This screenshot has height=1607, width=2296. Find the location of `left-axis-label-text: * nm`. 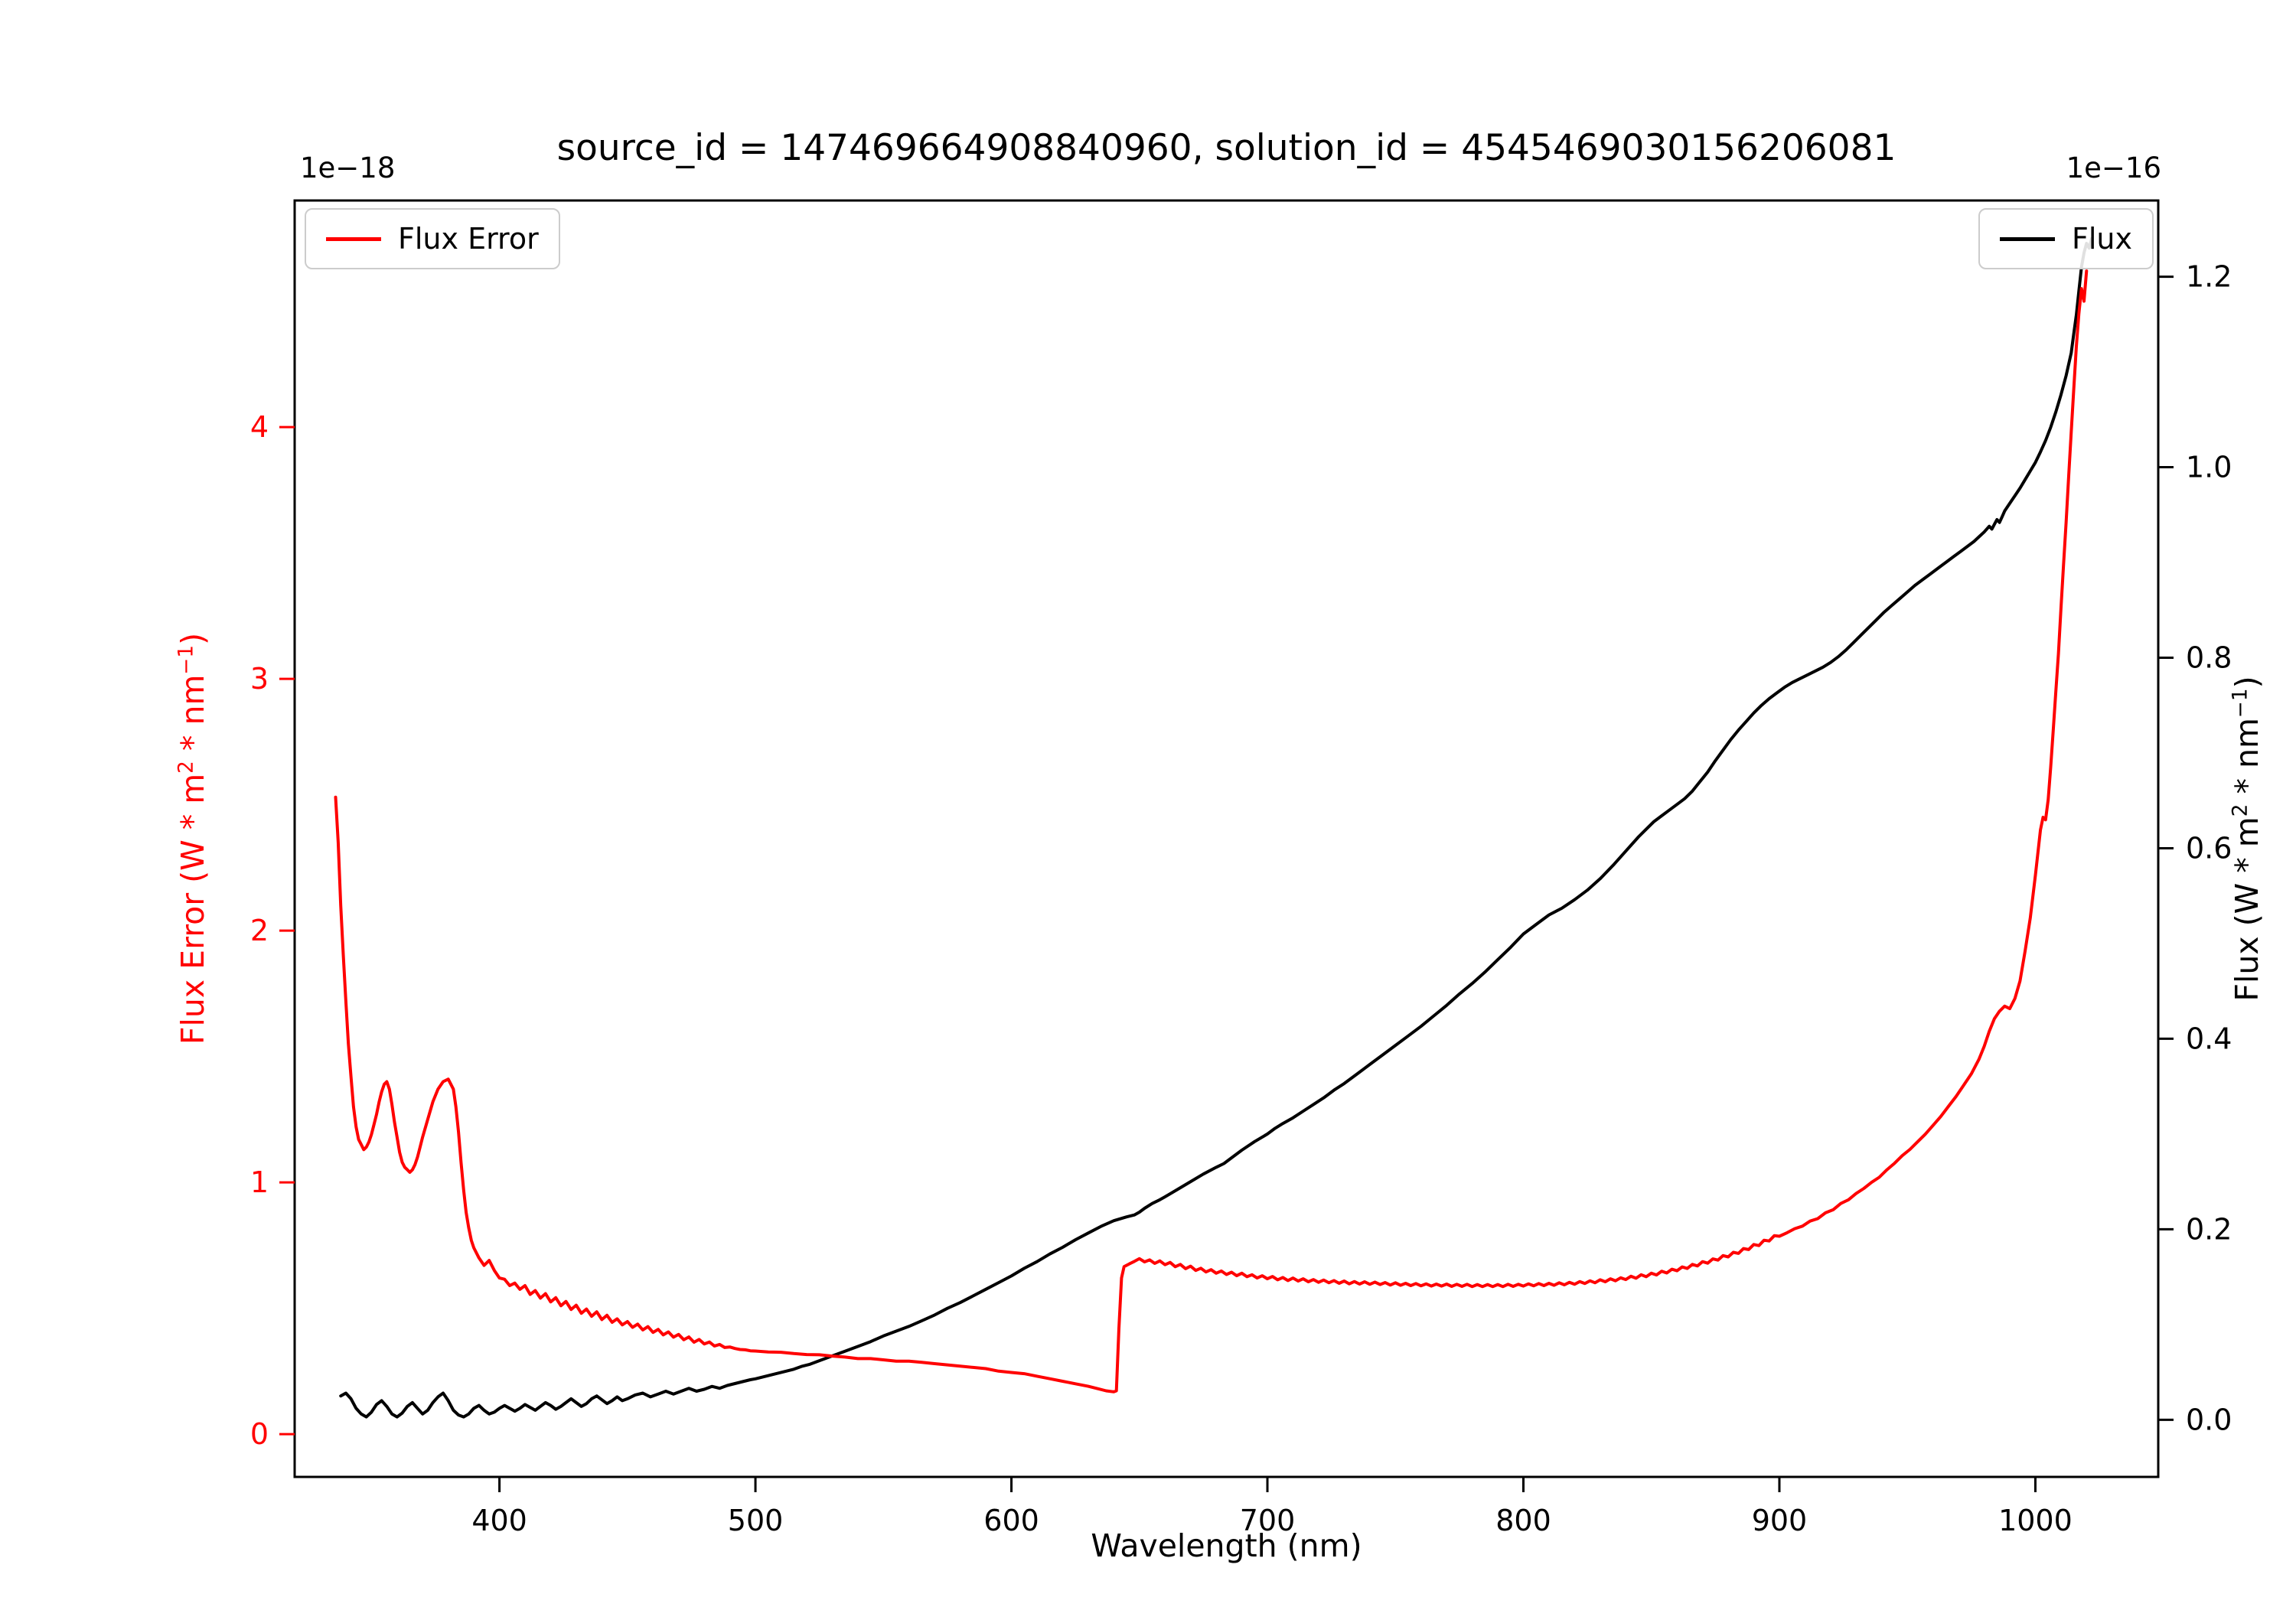

left-axis-label-text: * nm is located at coordinates (192, 717).